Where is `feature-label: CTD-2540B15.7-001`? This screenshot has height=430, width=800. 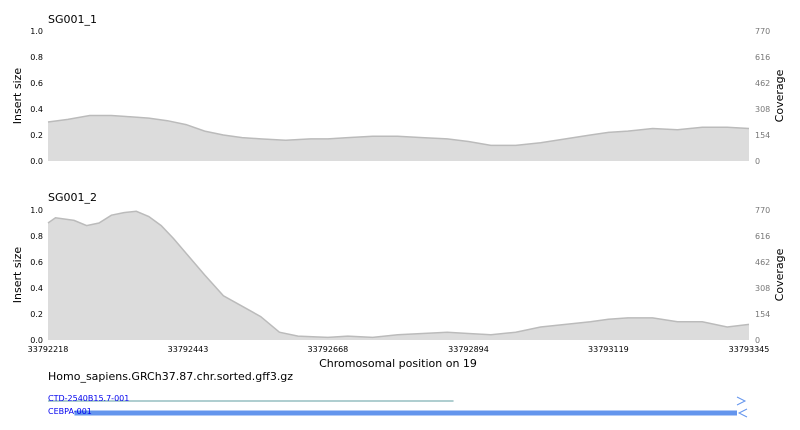 feature-label: CTD-2540B15.7-001 is located at coordinates (88, 398).